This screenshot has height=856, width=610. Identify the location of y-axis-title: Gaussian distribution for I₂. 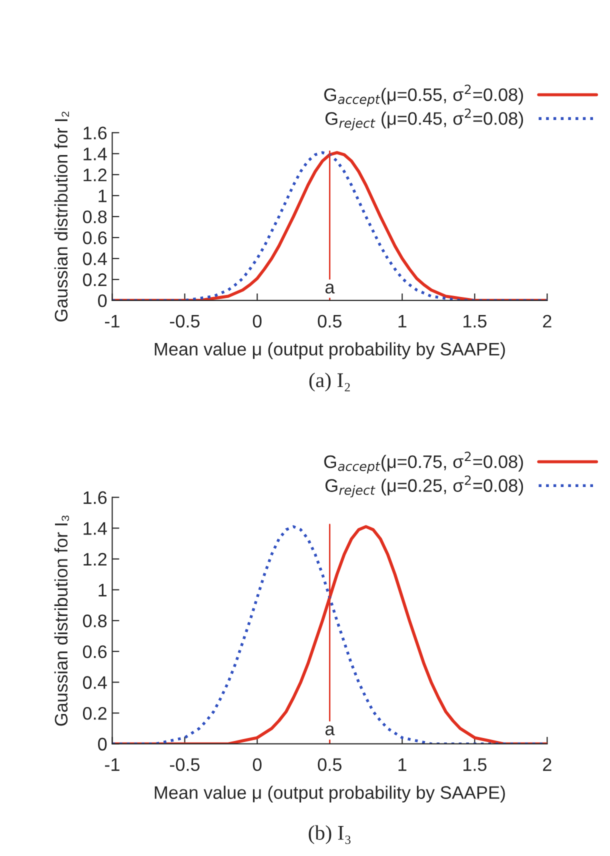
(61, 217).